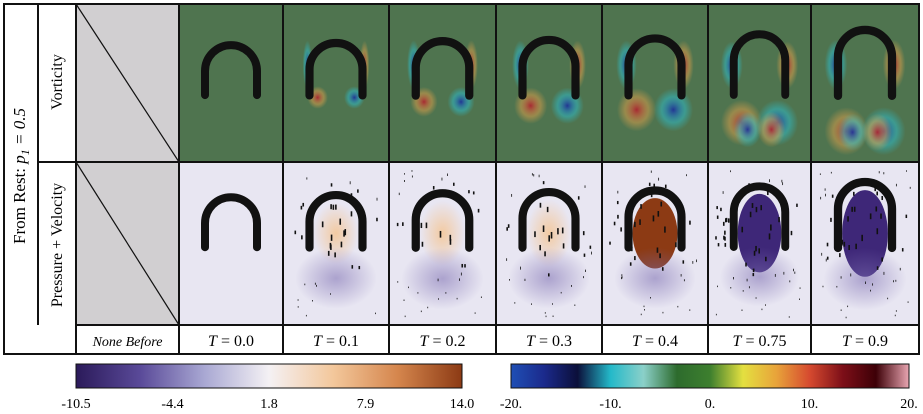 The width and height of the screenshot is (923, 414). I want to click on pressure-field-background, so click(231, 243).